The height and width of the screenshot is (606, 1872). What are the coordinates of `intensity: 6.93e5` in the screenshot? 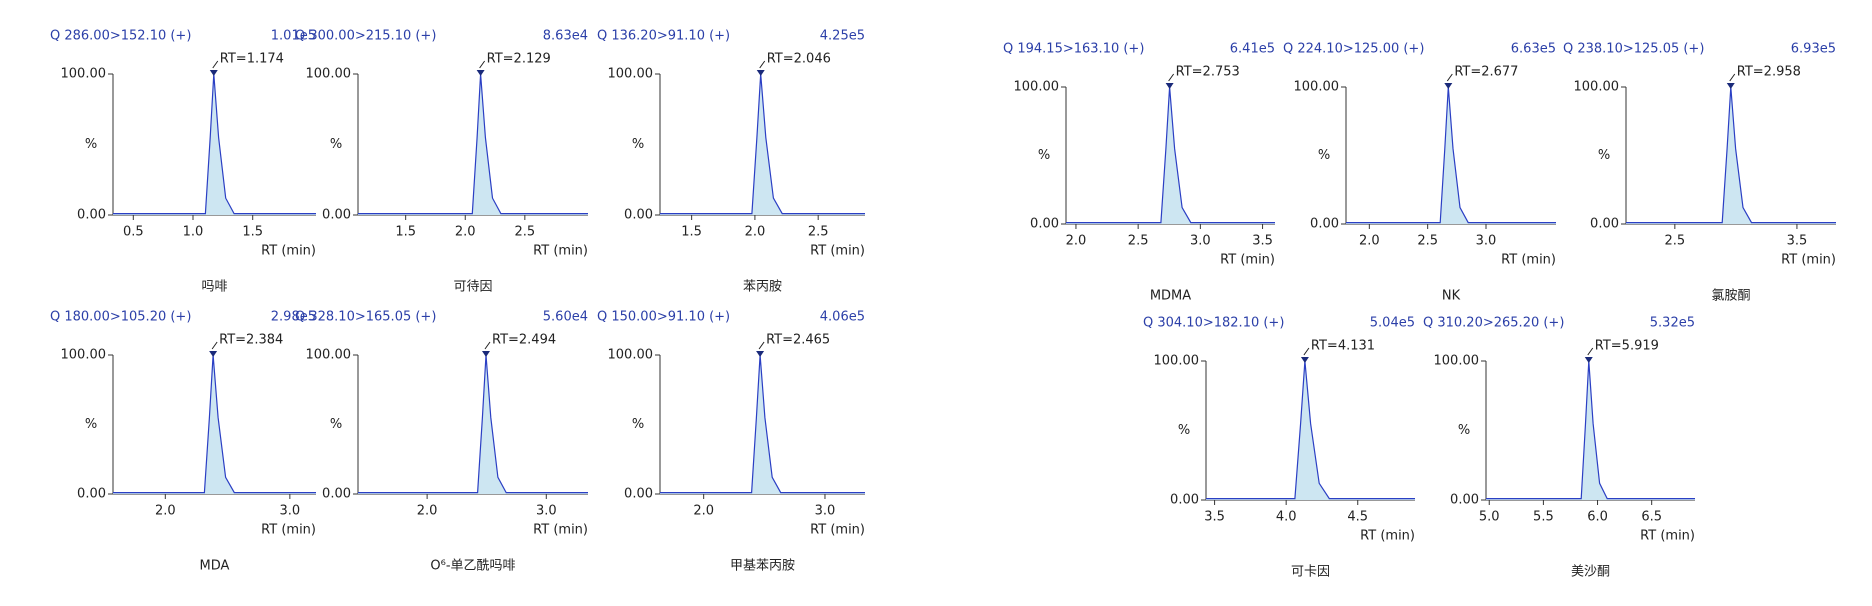 It's located at (1813, 49).